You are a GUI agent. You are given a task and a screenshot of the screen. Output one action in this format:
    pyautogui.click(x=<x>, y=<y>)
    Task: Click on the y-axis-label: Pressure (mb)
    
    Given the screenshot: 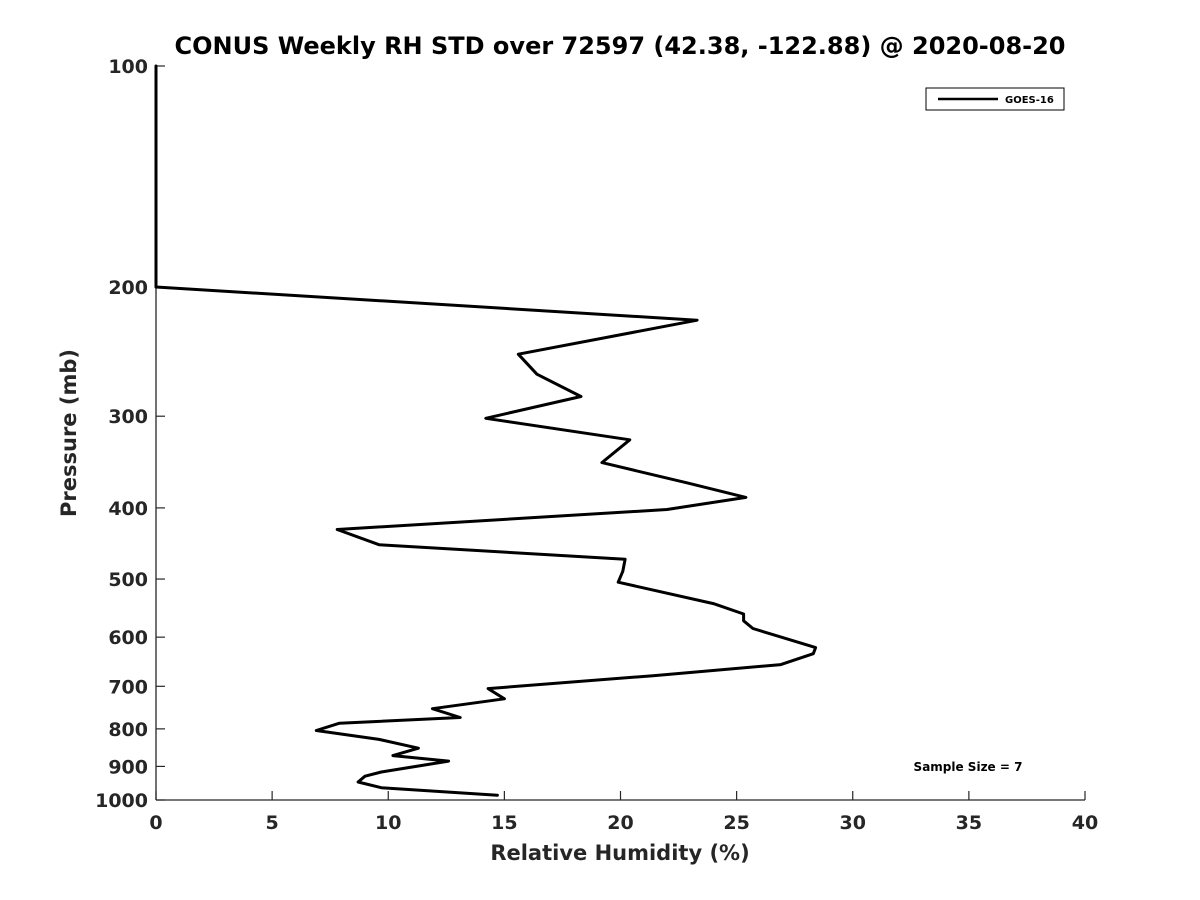 What is the action you would take?
    pyautogui.click(x=69, y=433)
    